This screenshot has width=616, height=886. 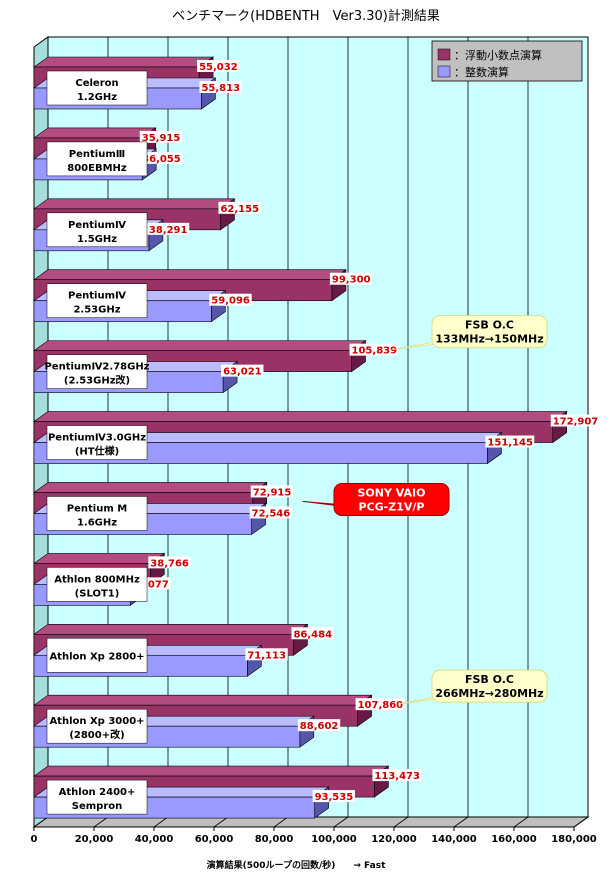 What do you see at coordinates (99, 558) in the screenshot?
I see `bar-series1-7-top` at bounding box center [99, 558].